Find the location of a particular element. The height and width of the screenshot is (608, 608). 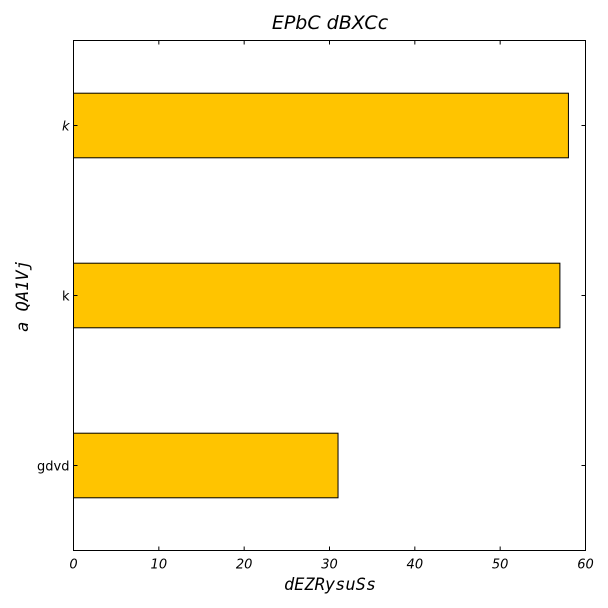

y-axis-label: a QA1Vj is located at coordinates (23, 296).